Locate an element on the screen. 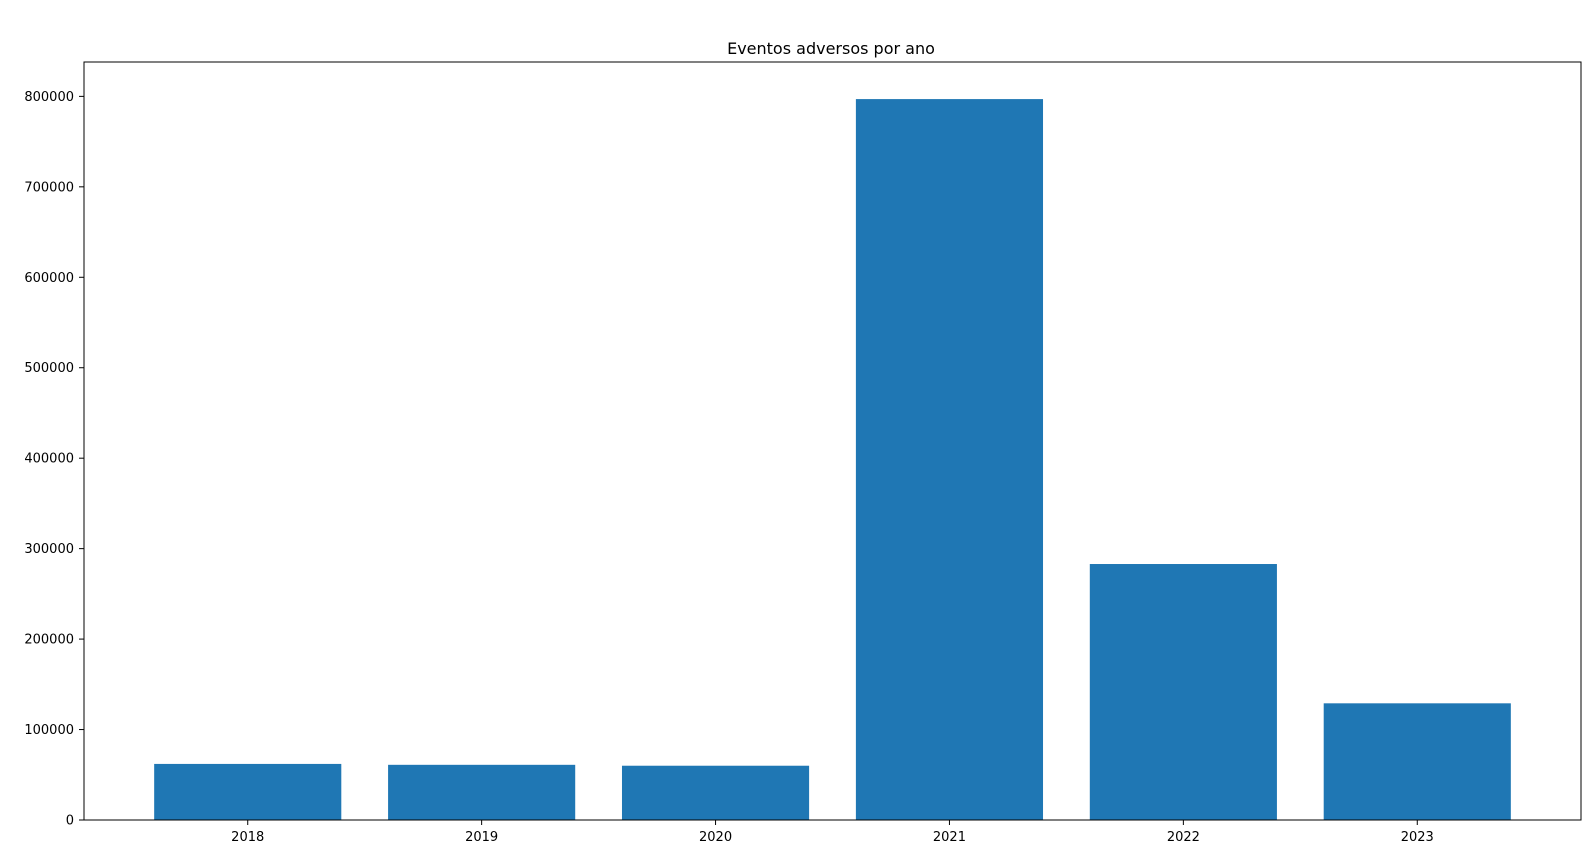 This screenshot has width=1589, height=851. x-tick-label: 2022 is located at coordinates (1183, 837).